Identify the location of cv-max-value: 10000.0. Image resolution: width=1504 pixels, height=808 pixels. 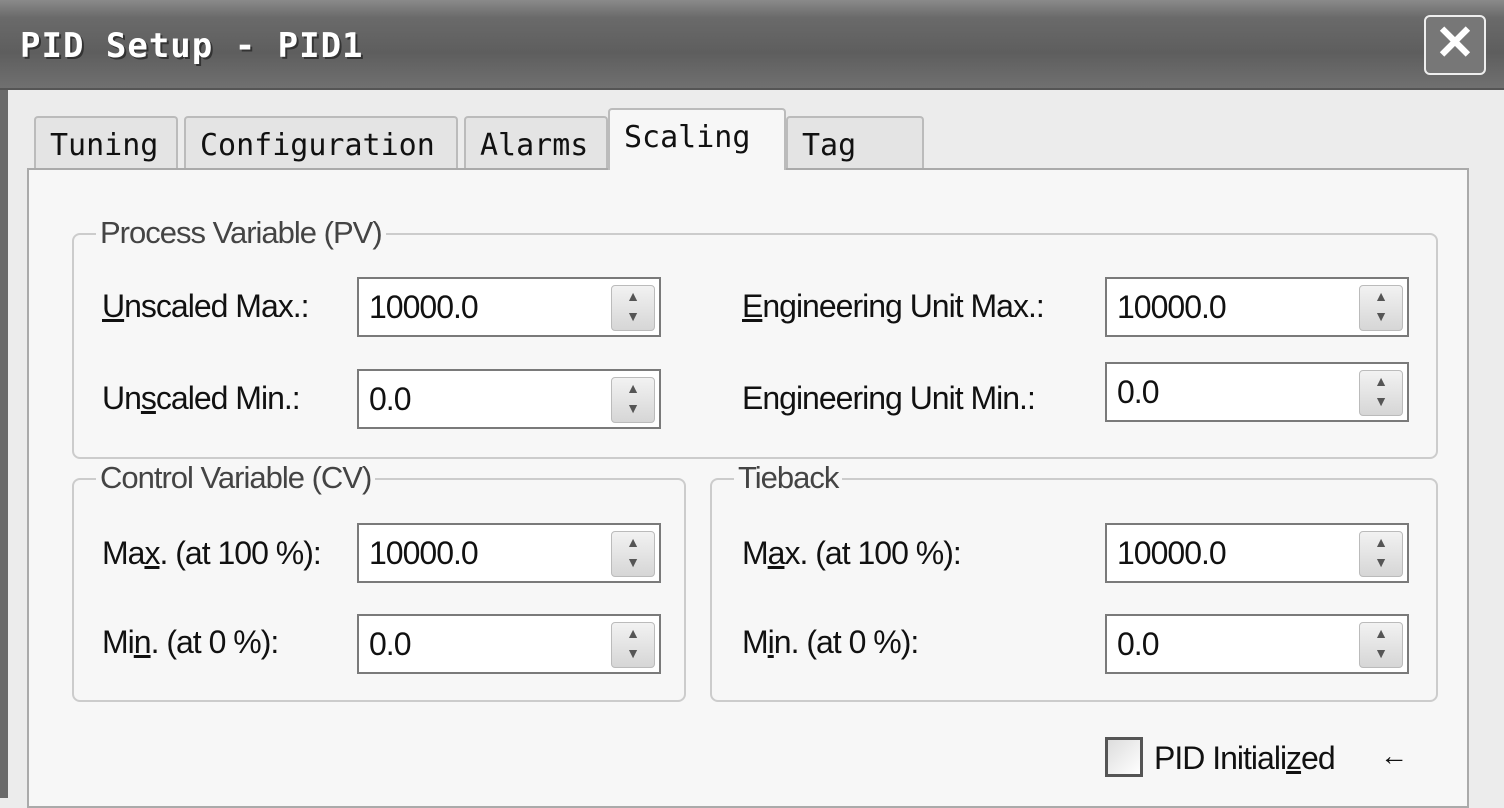
(424, 553).